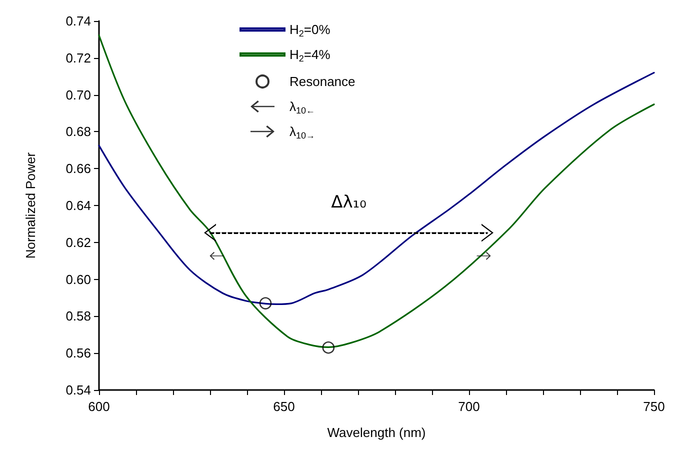  I want to click on y-tick-label: 0.74, so click(78, 21).